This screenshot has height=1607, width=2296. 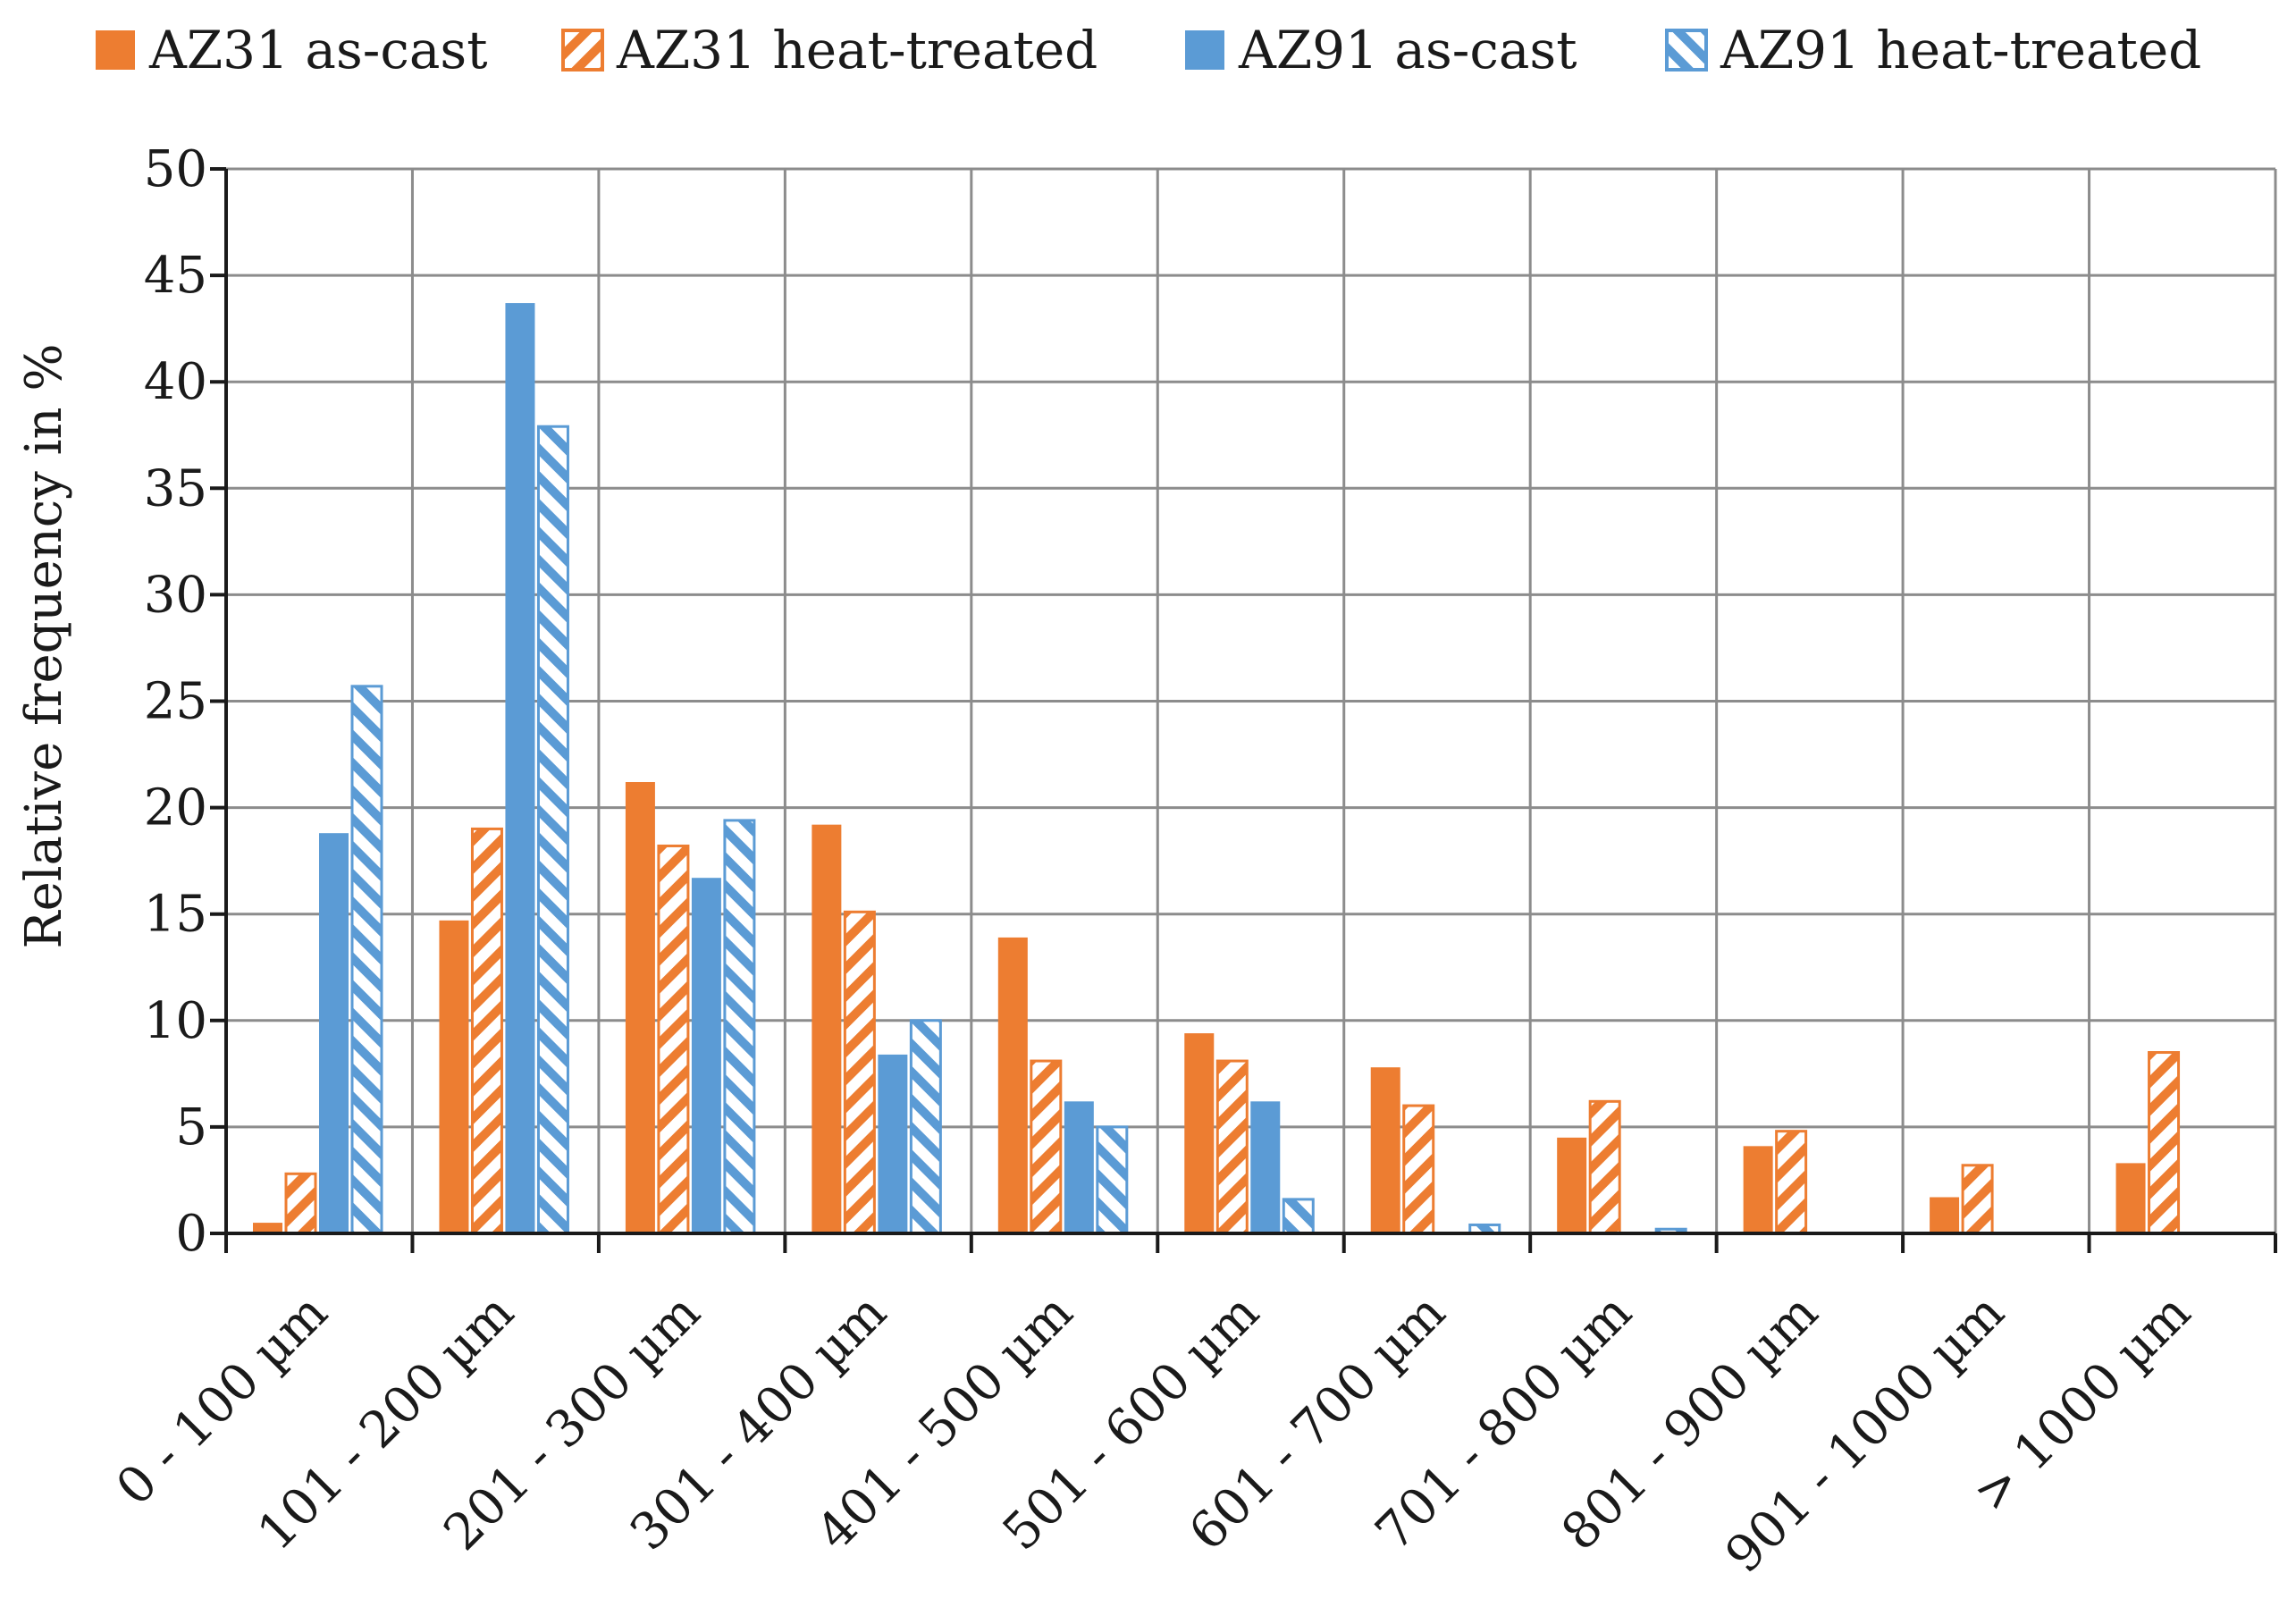 I want to click on y-tick-label: 40, so click(x=175, y=382).